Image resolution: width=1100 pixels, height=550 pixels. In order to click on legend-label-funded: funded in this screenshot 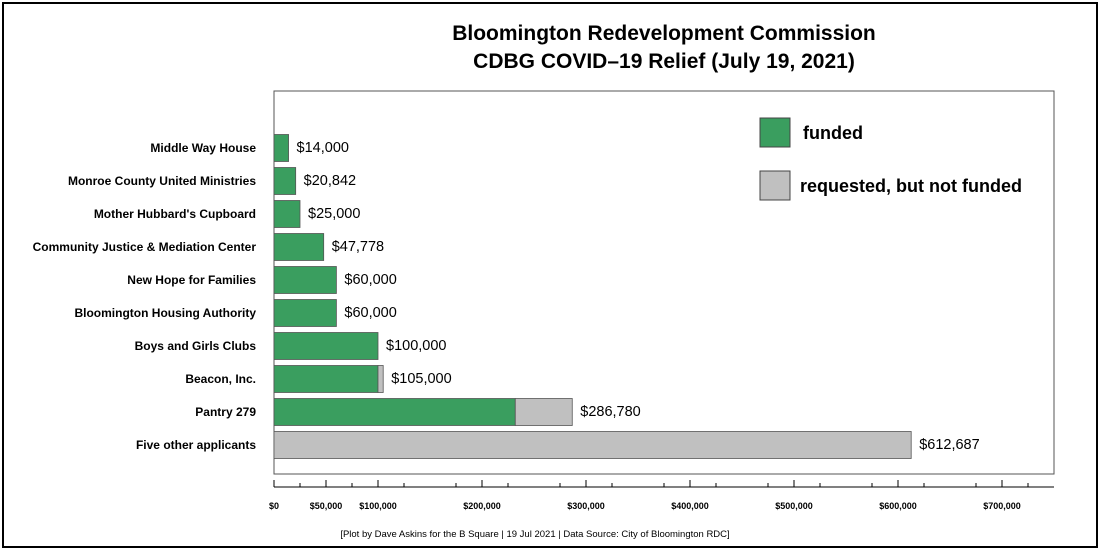, I will do `click(833, 133)`.